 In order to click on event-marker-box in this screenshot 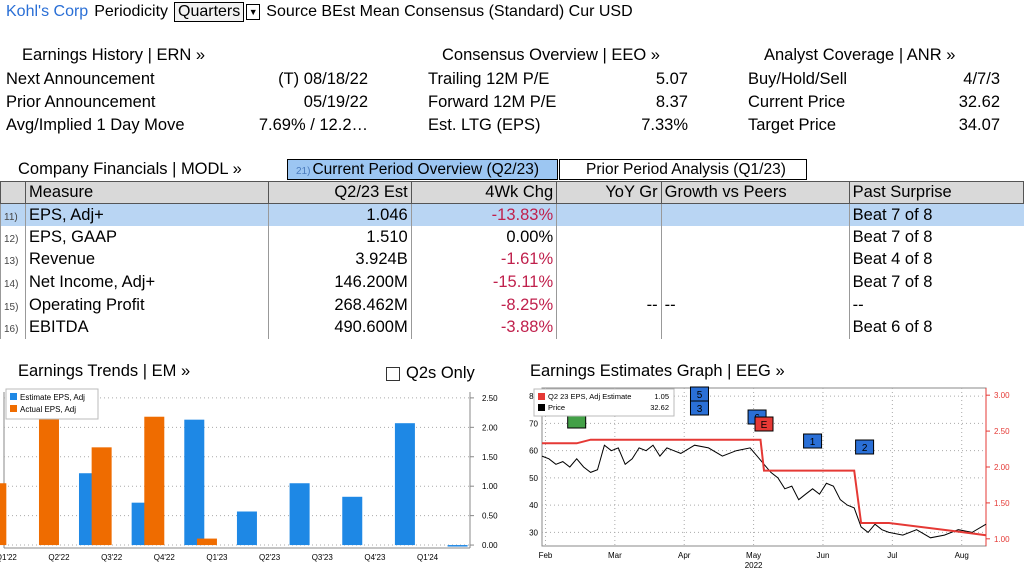, I will do `click(865, 447)`.